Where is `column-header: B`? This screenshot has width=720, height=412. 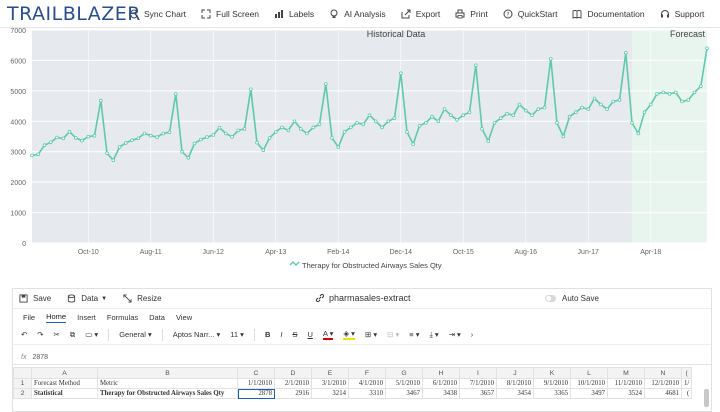 column-header: B is located at coordinates (167, 373).